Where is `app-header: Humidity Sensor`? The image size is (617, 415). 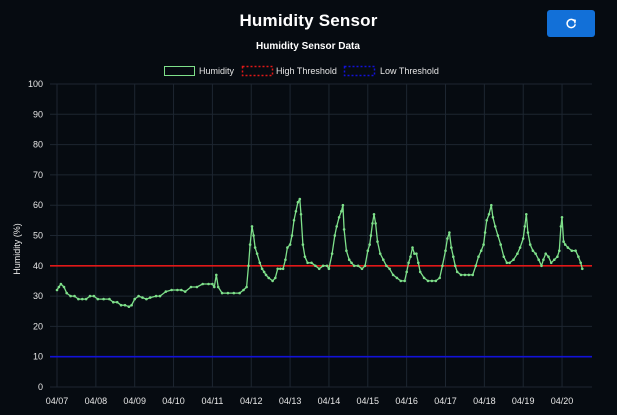
app-header: Humidity Sensor is located at coordinates (308, 20).